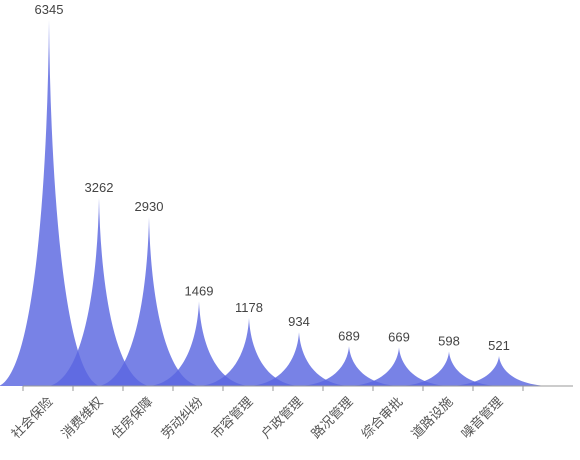 The image size is (580, 460). What do you see at coordinates (182, 418) in the screenshot?
I see `category-label: 劳动纠纷` at bounding box center [182, 418].